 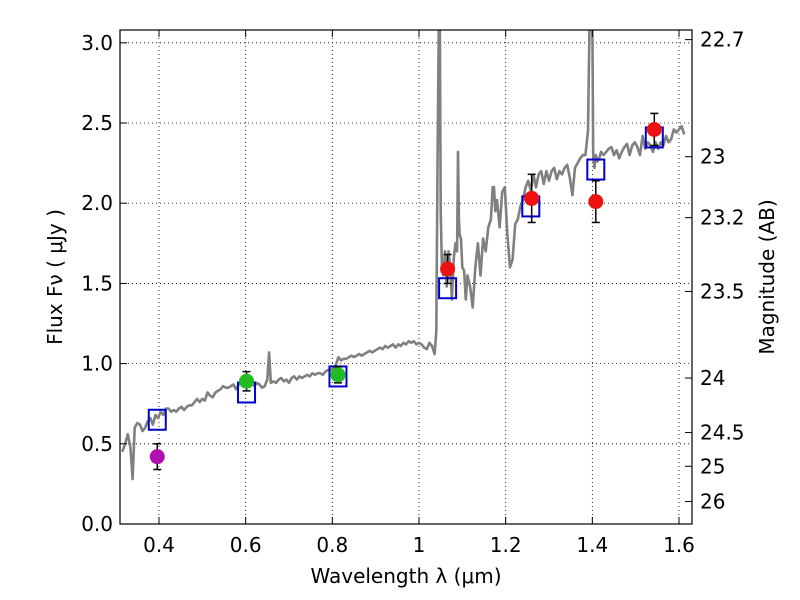 What do you see at coordinates (97, 203) in the screenshot?
I see `y-tick-label: 2.0` at bounding box center [97, 203].